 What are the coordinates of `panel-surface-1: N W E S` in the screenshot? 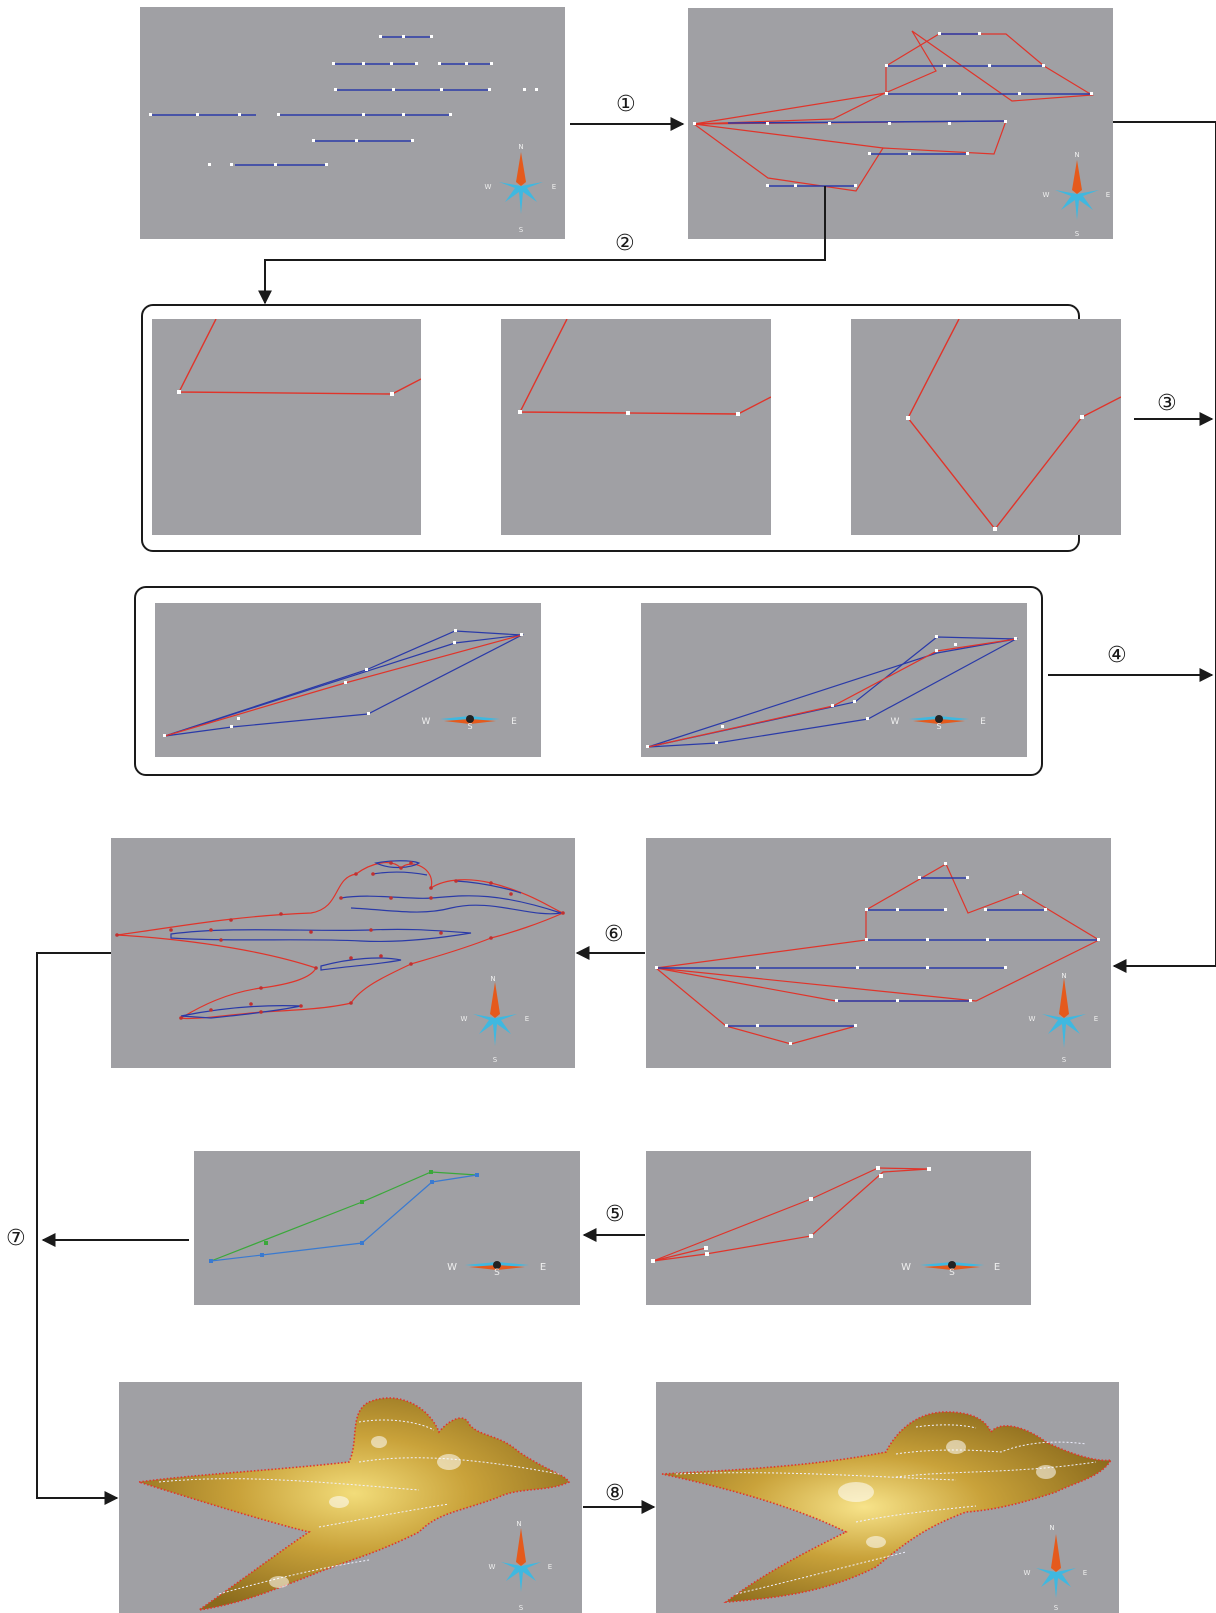 It's located at (350, 1497).